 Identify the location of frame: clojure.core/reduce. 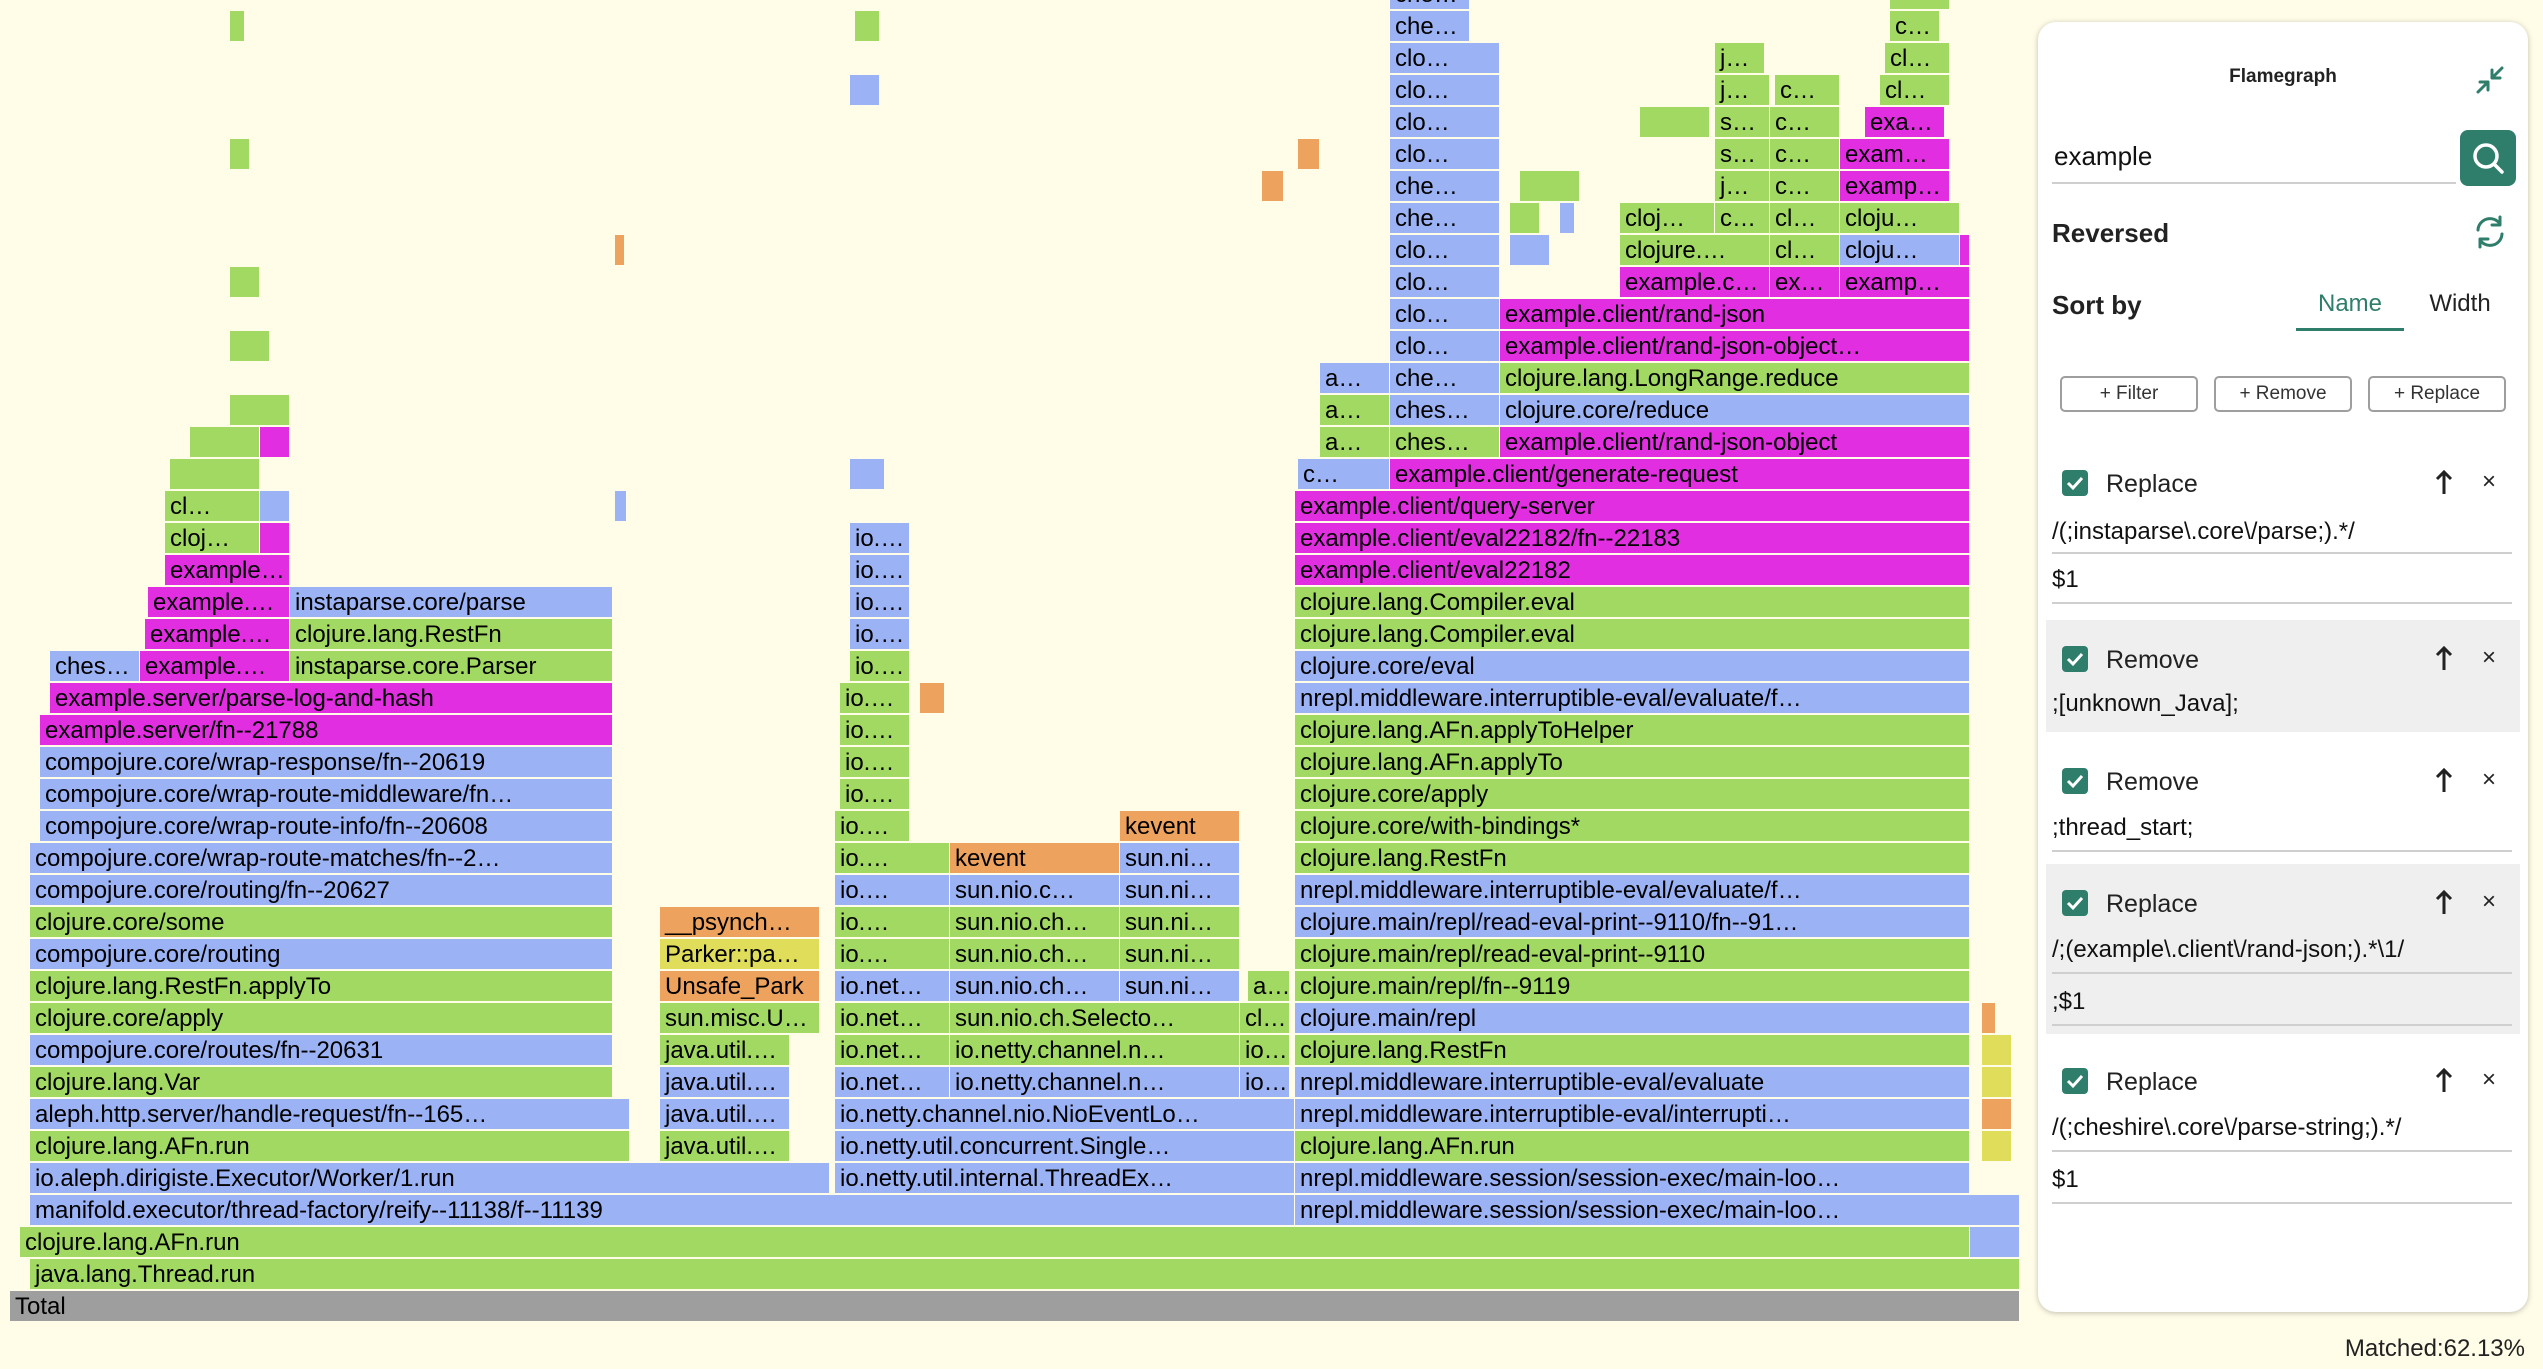
(1735, 410).